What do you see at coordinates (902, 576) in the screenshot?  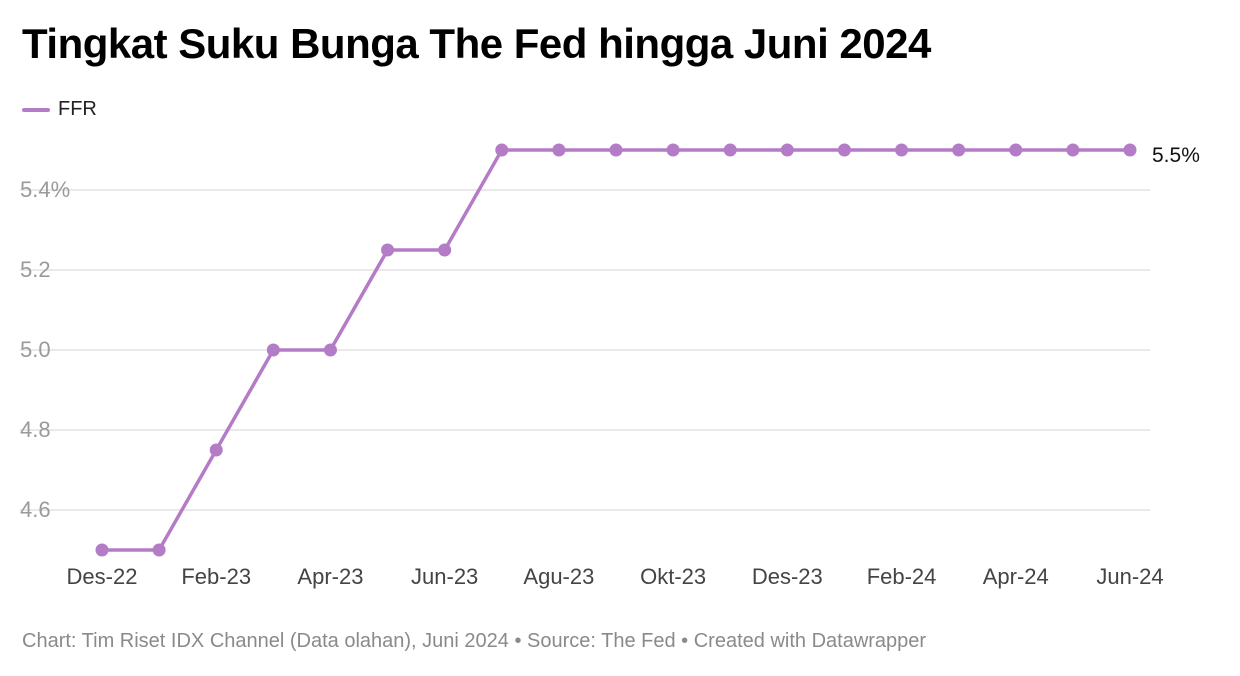 I see `x-tick-label: Feb-24` at bounding box center [902, 576].